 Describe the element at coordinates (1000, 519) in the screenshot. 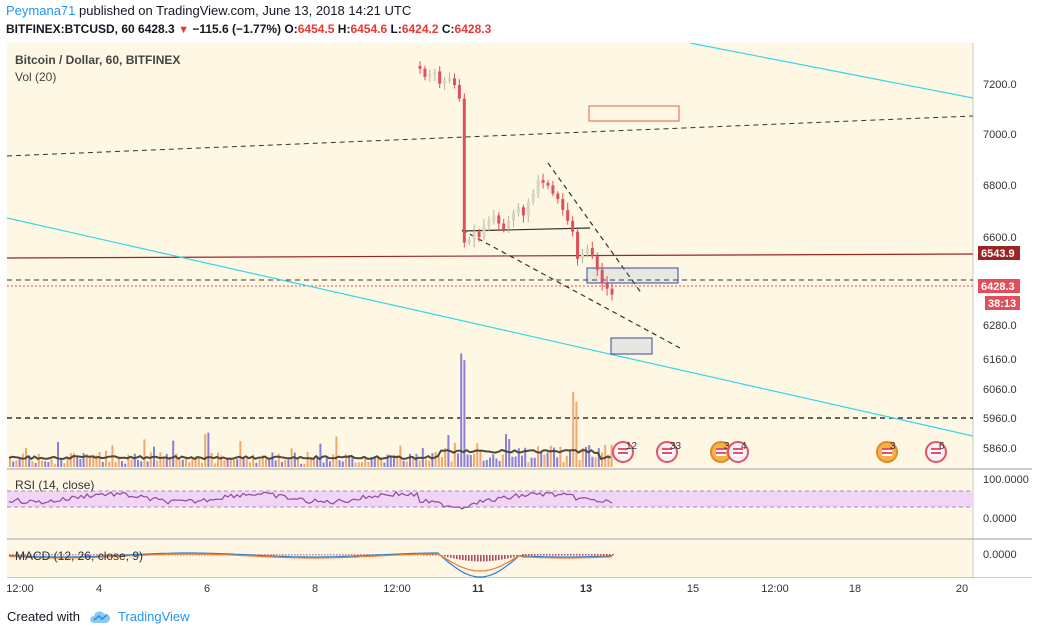

I see `rsi-axis-label: 0.0000` at that location.